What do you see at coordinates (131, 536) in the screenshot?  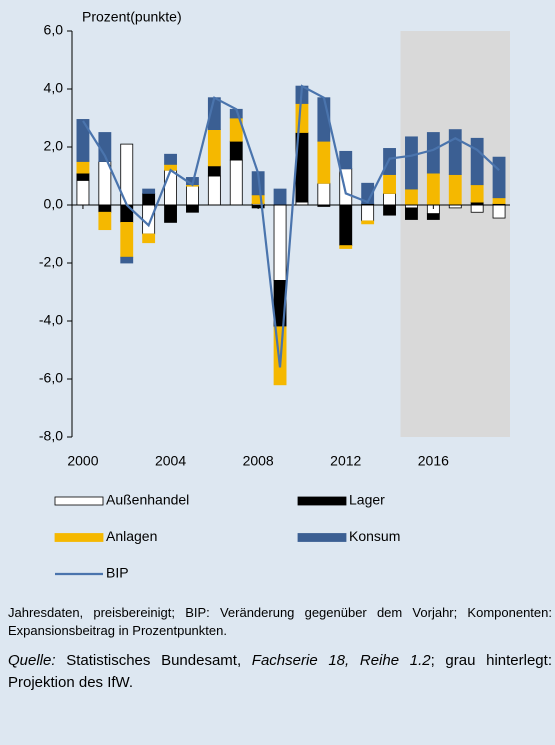 I see `legend-label: Anlagen` at bounding box center [131, 536].